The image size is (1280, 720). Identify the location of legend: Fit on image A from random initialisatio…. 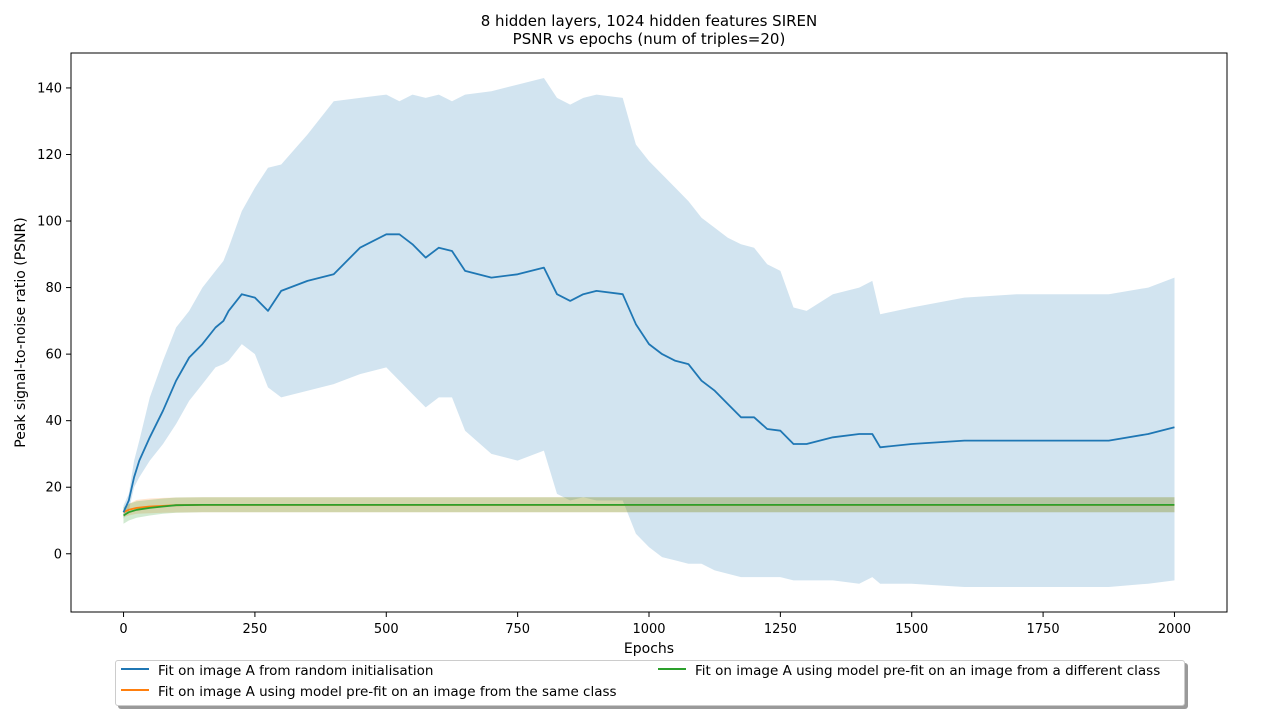
(650, 683).